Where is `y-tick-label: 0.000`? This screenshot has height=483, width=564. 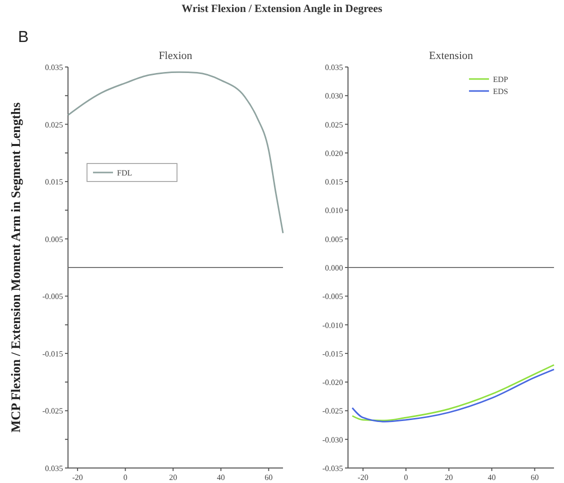
y-tick-label: 0.000 is located at coordinates (334, 268).